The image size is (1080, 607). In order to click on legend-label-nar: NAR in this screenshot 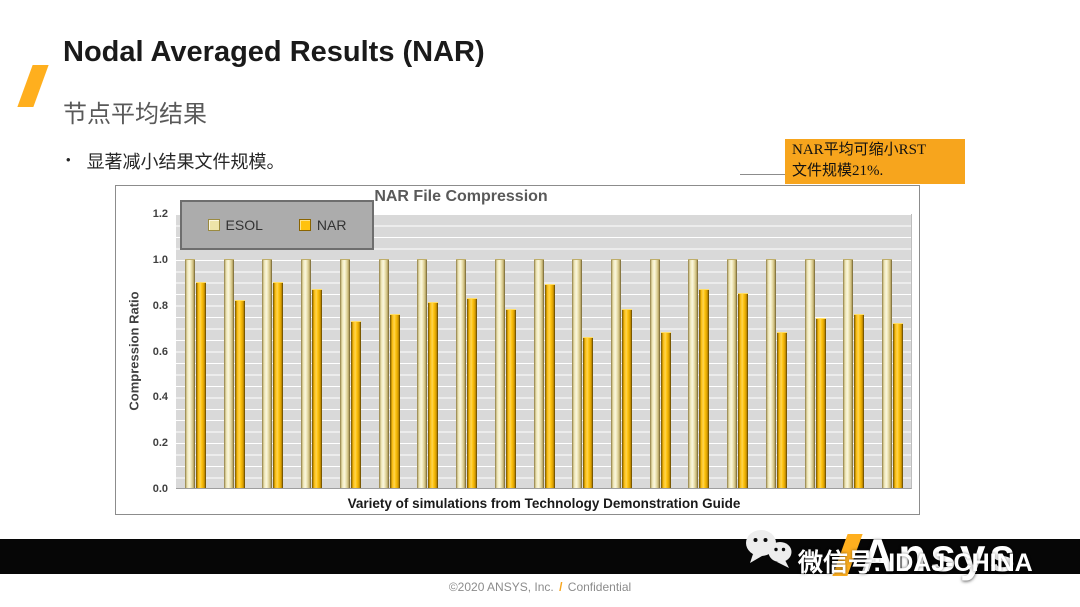, I will do `click(331, 225)`.